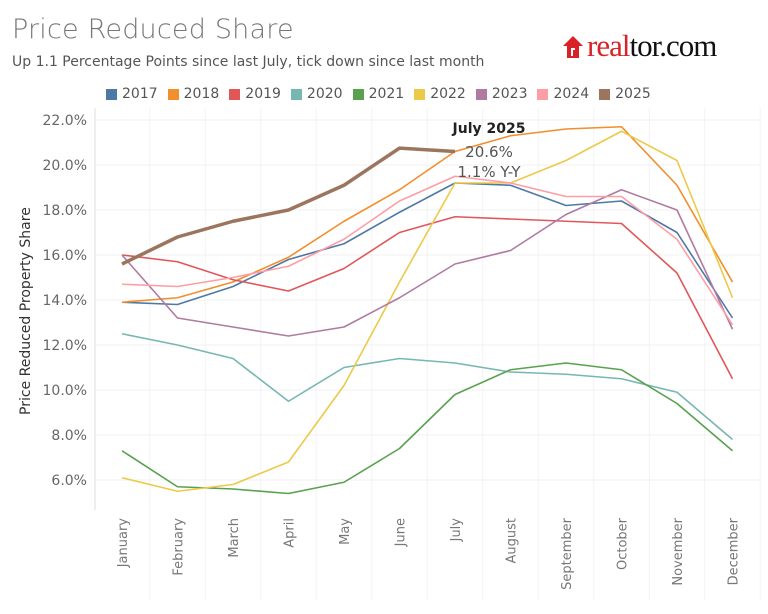 The height and width of the screenshot is (614, 768). Describe the element at coordinates (290, 533) in the screenshot. I see `x-tick-label: April` at that location.